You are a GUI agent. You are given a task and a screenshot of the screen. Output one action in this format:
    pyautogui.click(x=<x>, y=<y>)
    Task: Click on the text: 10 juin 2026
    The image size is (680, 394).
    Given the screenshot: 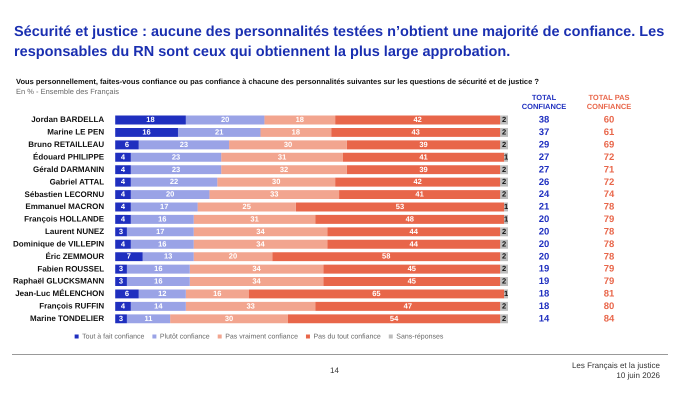 What is the action you would take?
    pyautogui.click(x=638, y=375)
    